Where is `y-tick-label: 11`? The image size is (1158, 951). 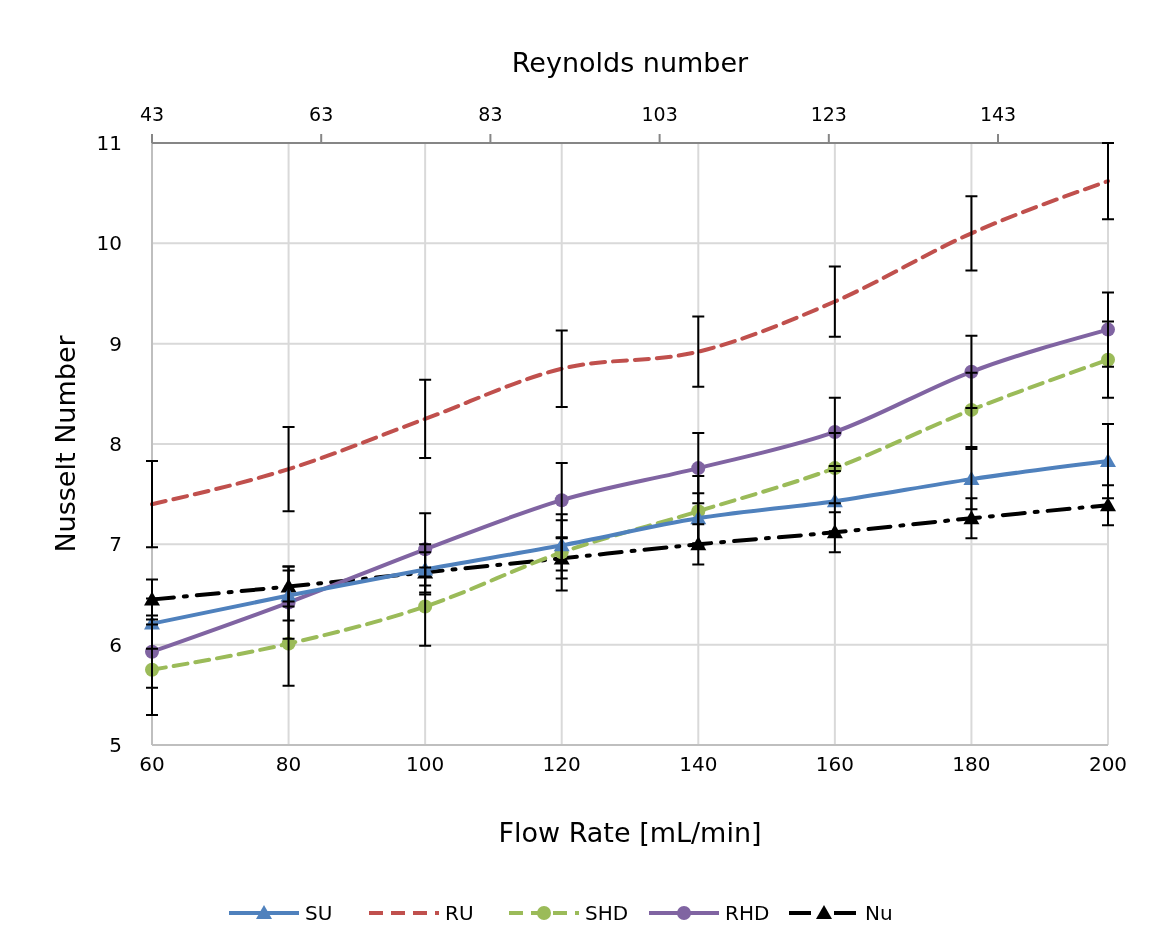
y-tick-label: 11 is located at coordinates (109, 143).